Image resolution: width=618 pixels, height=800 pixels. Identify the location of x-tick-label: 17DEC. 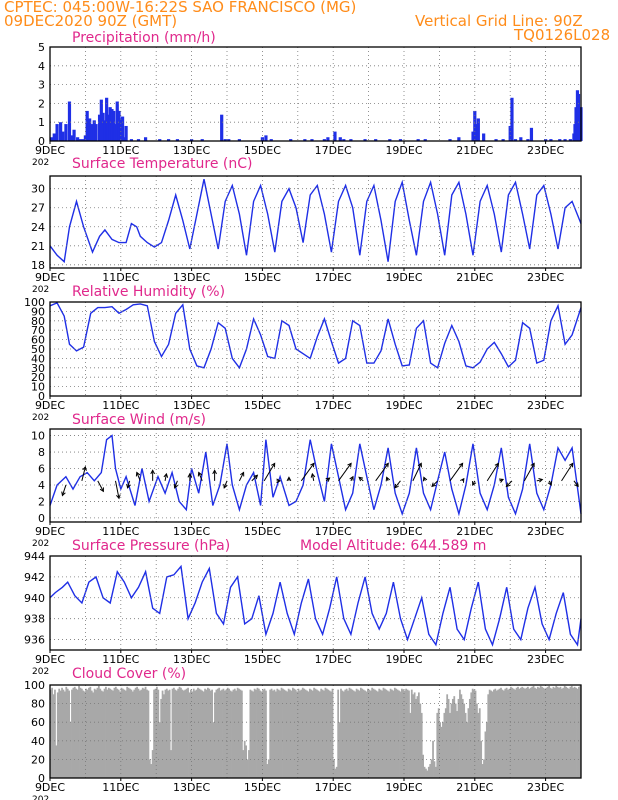
(333, 277).